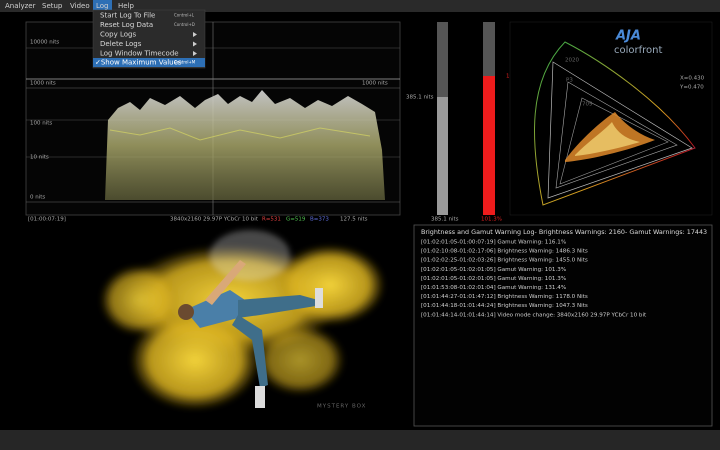  I want to click on chromaticity-y: Y=0.470, so click(691, 88).